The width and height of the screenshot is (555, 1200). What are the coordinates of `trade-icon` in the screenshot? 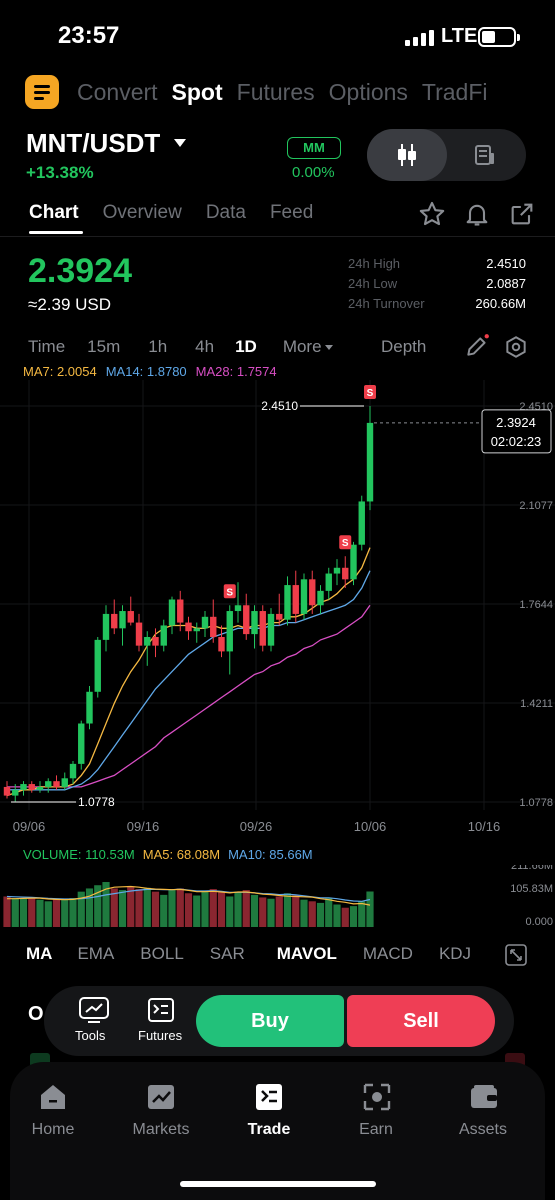 It's located at (269, 1097).